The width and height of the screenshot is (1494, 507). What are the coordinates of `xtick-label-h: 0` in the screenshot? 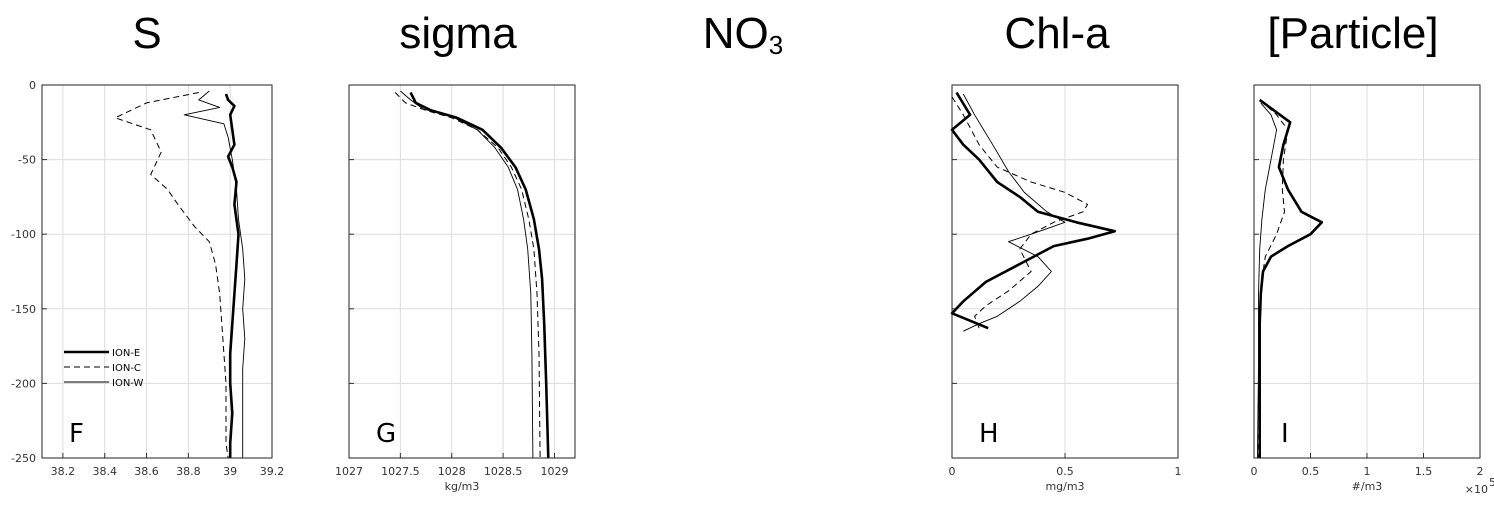 It's located at (952, 471).